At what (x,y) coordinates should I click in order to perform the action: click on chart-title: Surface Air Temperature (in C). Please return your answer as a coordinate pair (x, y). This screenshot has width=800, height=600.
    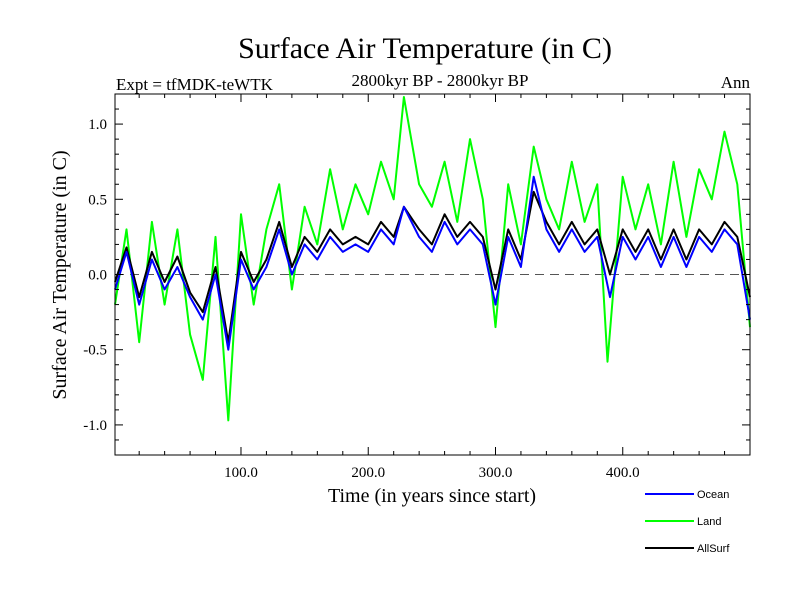
    Looking at the image, I should click on (425, 48).